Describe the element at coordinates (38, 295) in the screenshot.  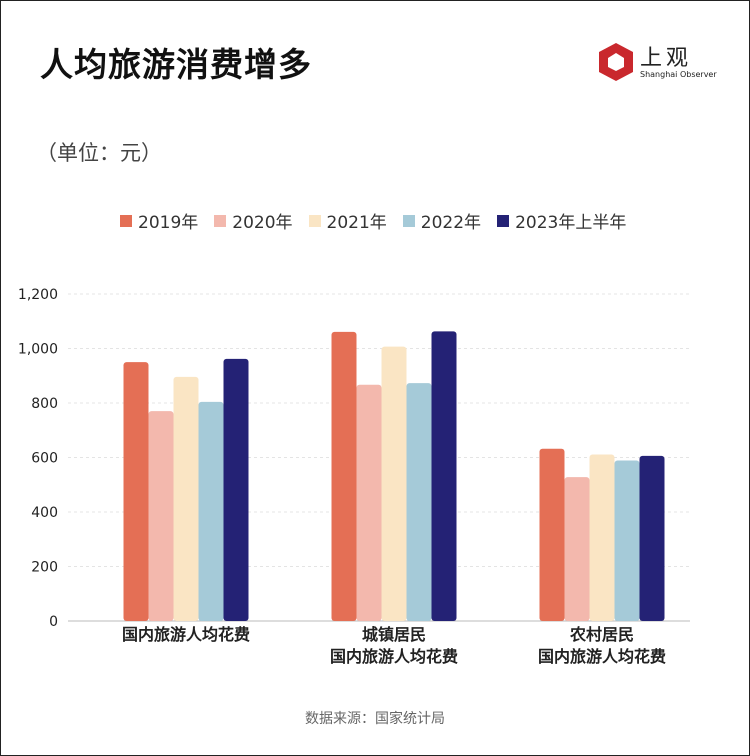
I see `y-tick-label: 1,200` at that location.